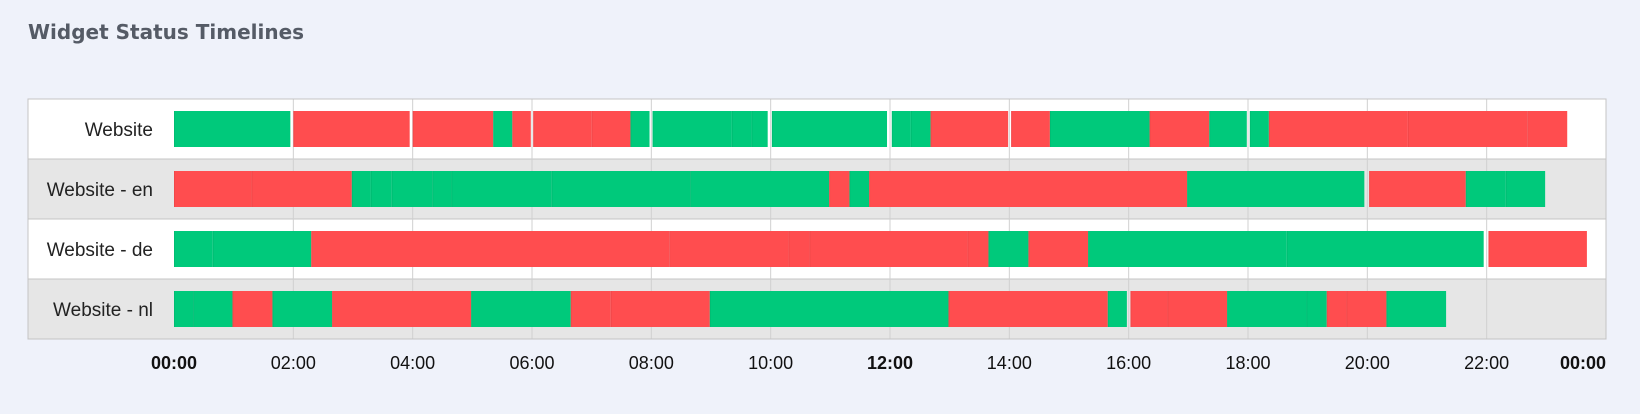 This screenshot has height=414, width=1640. Describe the element at coordinates (1009, 363) in the screenshot. I see `x-tick-label: 14:00` at that location.